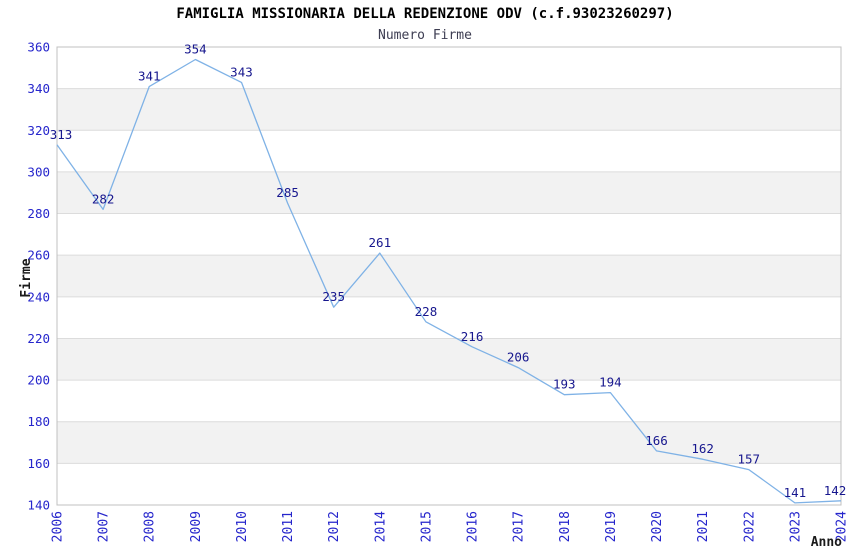 The width and height of the screenshot is (850, 550). Describe the element at coordinates (610, 382) in the screenshot. I see `data-label: 194` at that location.